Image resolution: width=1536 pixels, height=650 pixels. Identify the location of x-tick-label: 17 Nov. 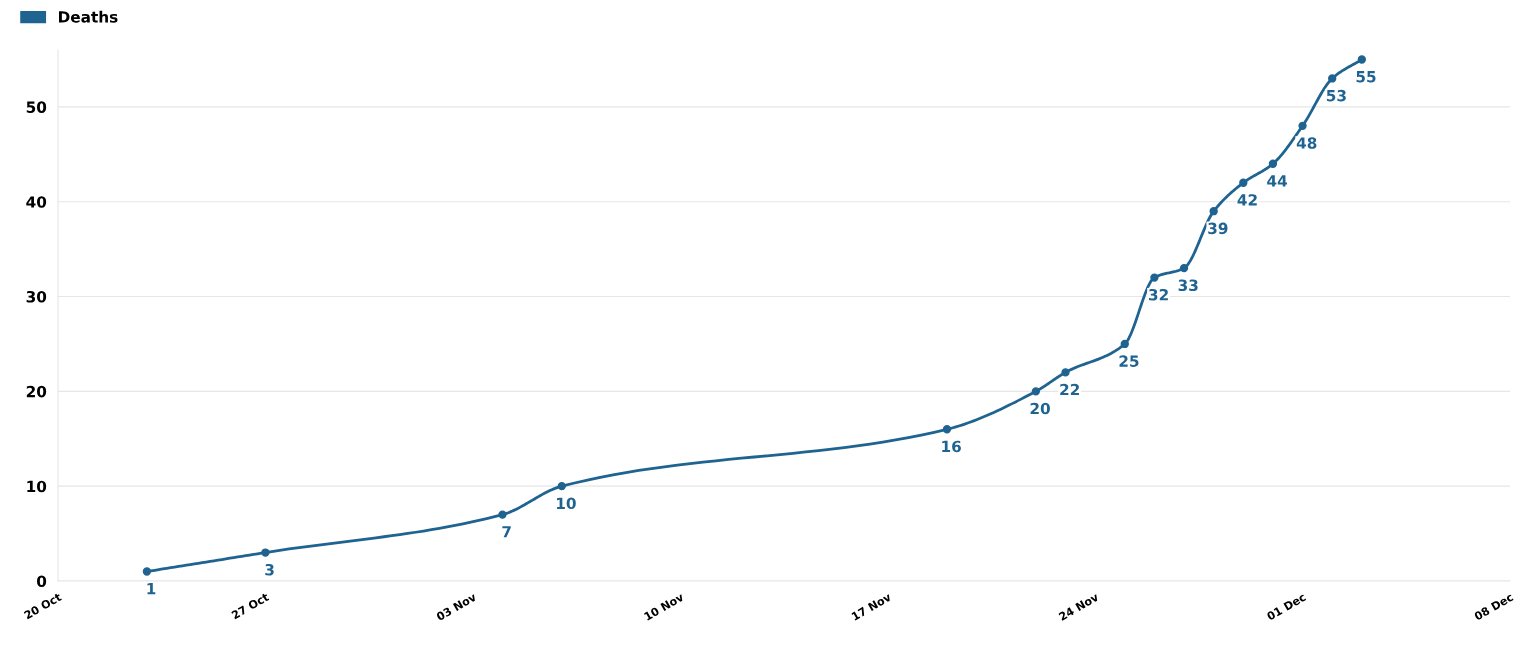
(871, 606).